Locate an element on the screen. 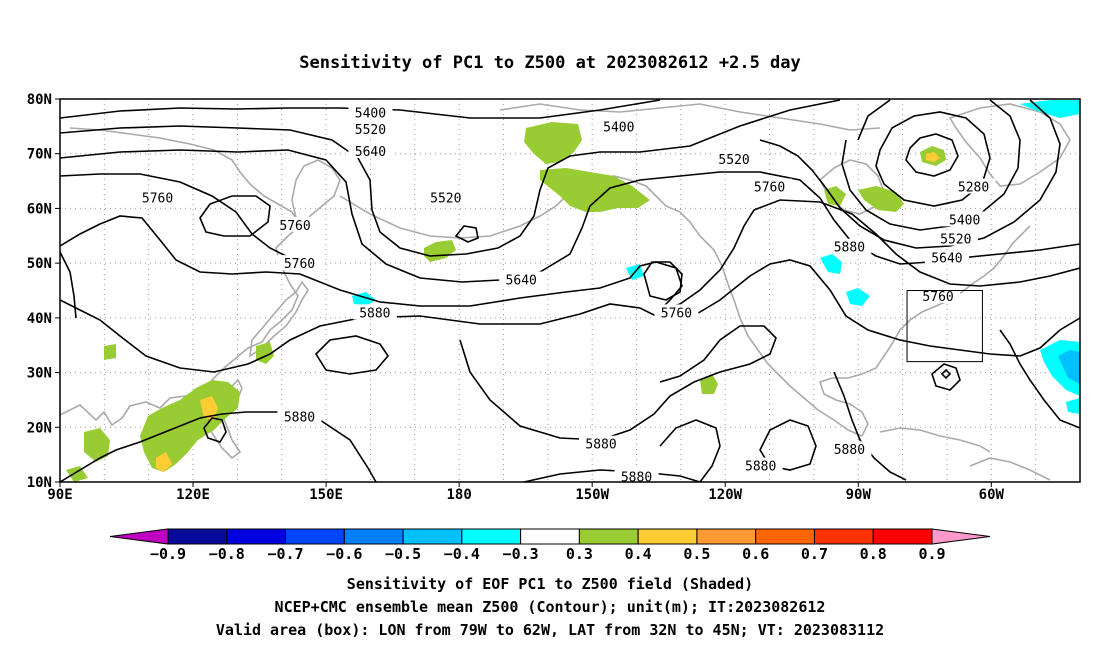 Image resolution: width=1100 pixels, height=654 pixels. shade-cyan-atlantic is located at coordinates (858, 297).